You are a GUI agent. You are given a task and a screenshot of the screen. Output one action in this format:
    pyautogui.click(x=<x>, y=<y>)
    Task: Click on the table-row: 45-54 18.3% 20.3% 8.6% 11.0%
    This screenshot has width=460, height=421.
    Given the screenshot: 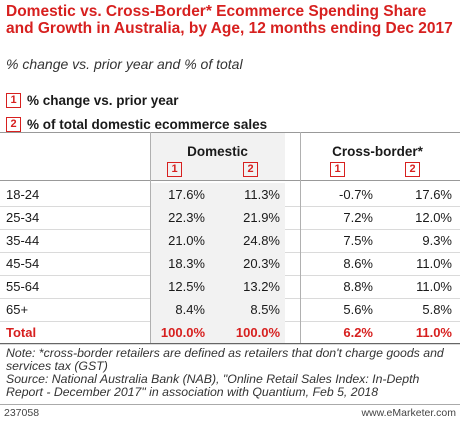 What is the action you would take?
    pyautogui.click(x=230, y=264)
    